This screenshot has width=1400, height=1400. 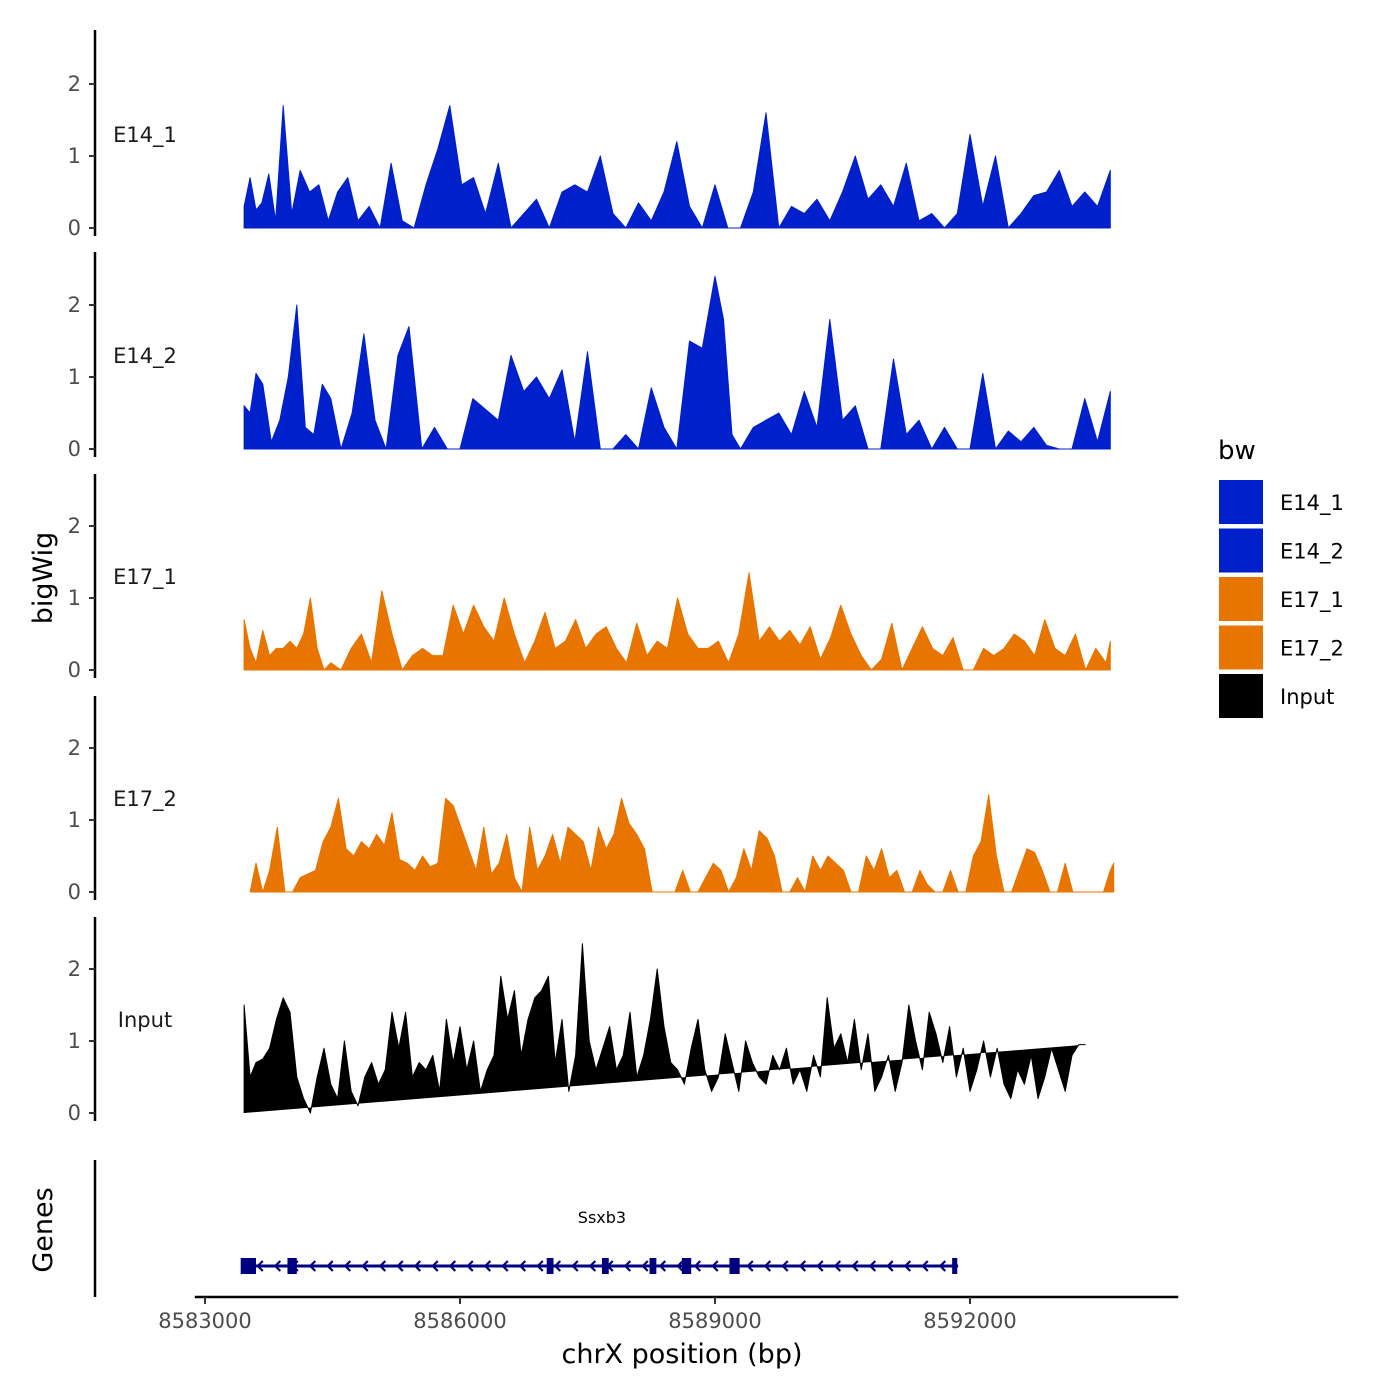 I want to click on legend-label: Input, so click(x=1307, y=697).